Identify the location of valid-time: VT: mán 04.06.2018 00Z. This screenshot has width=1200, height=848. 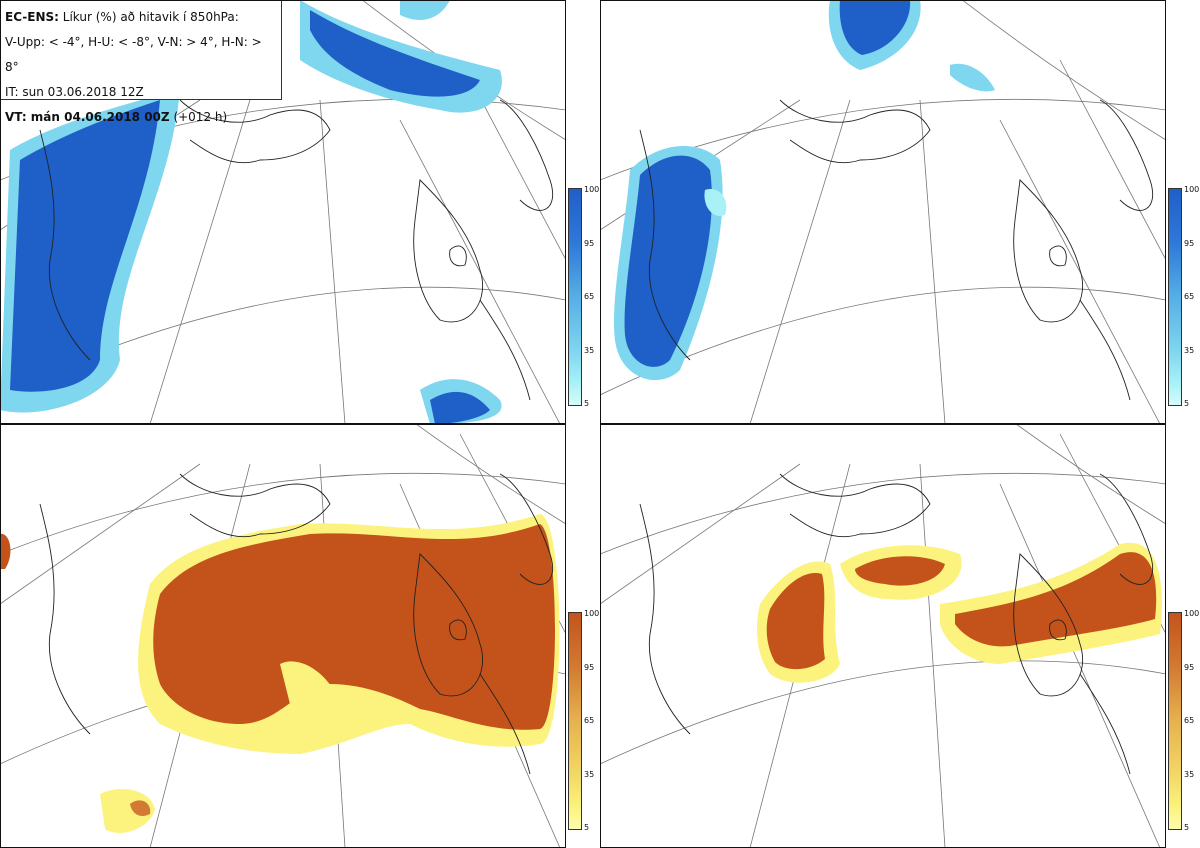
(87, 117).